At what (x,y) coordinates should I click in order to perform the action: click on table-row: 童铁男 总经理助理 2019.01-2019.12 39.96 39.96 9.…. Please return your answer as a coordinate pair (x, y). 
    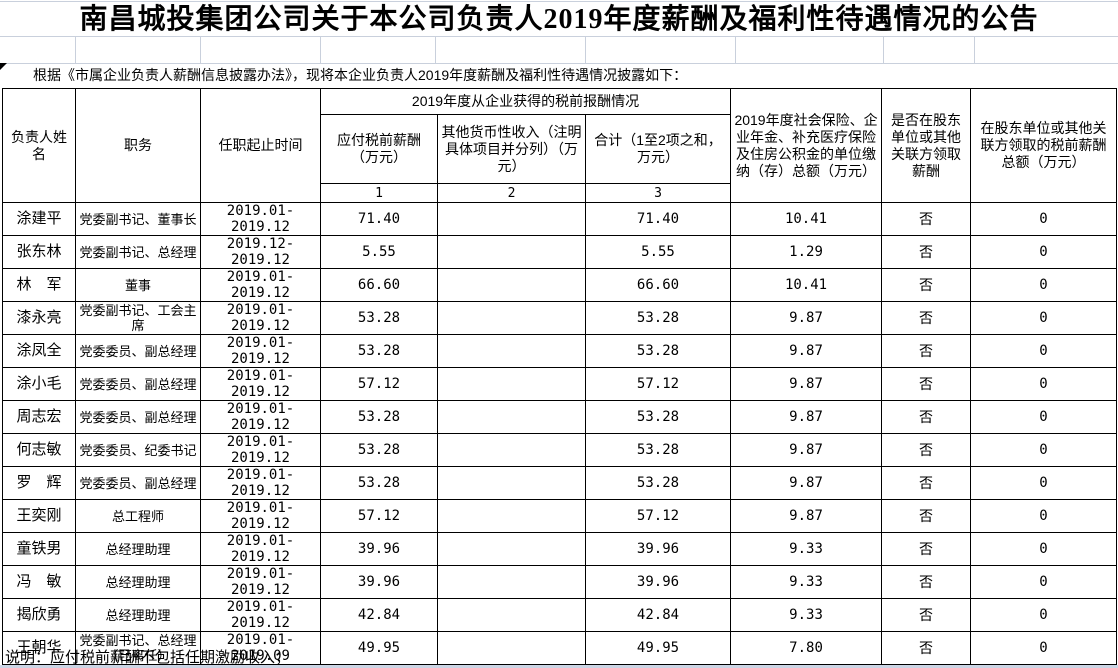
    Looking at the image, I should click on (560, 549).